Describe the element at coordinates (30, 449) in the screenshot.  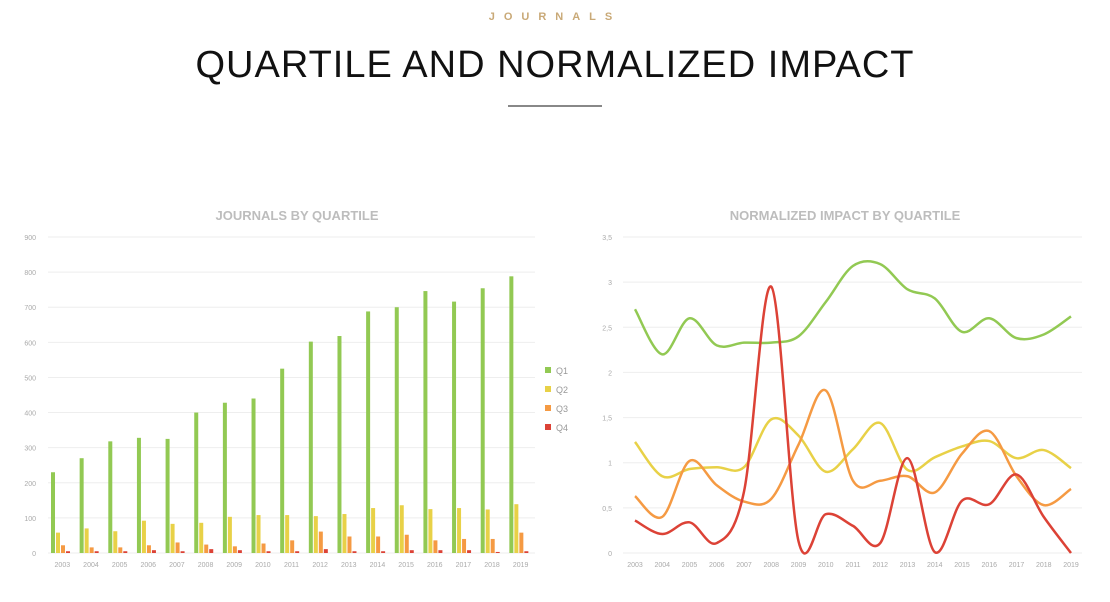
I see `y-tick-label: 300` at that location.